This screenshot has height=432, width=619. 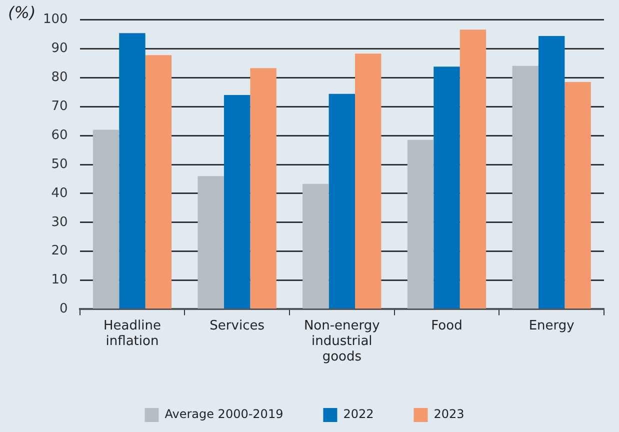 What do you see at coordinates (59, 193) in the screenshot?
I see `y-tick-label: 40` at bounding box center [59, 193].